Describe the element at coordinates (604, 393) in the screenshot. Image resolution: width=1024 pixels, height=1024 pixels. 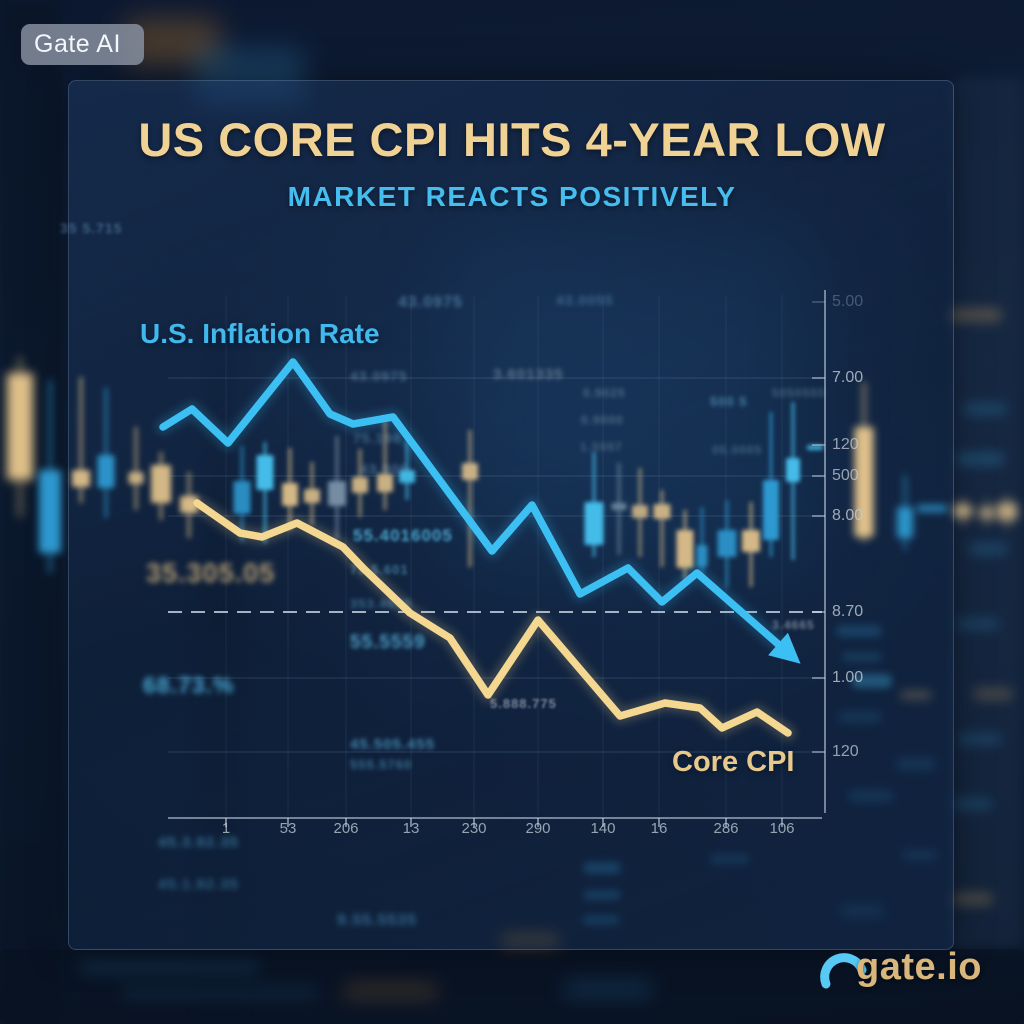
I see `background-number: 0.9025` at that location.